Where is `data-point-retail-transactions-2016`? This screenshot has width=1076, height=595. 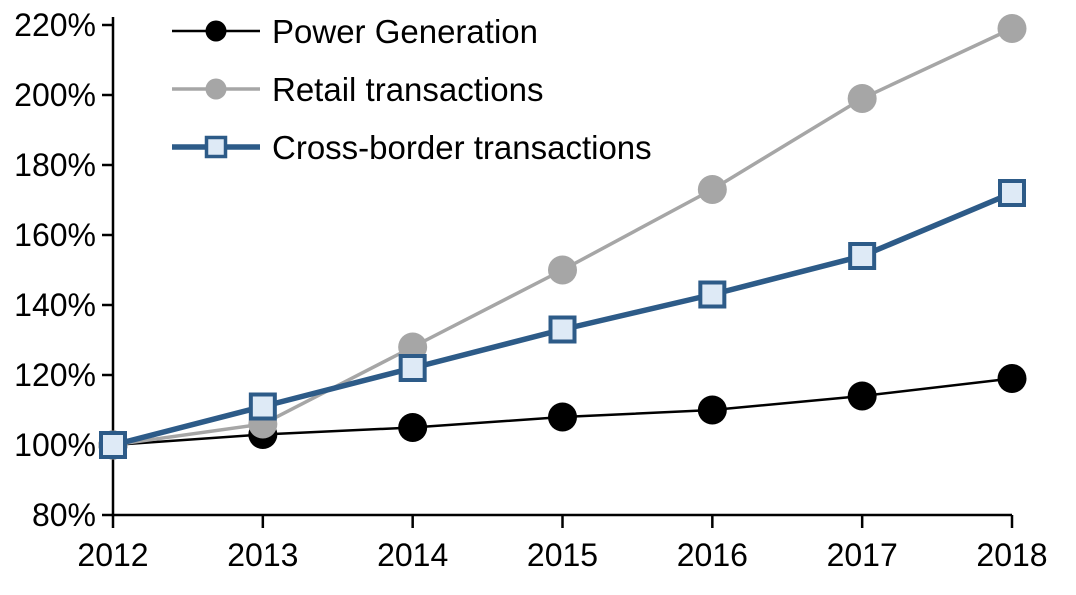
data-point-retail-transactions-2016 is located at coordinates (712, 189).